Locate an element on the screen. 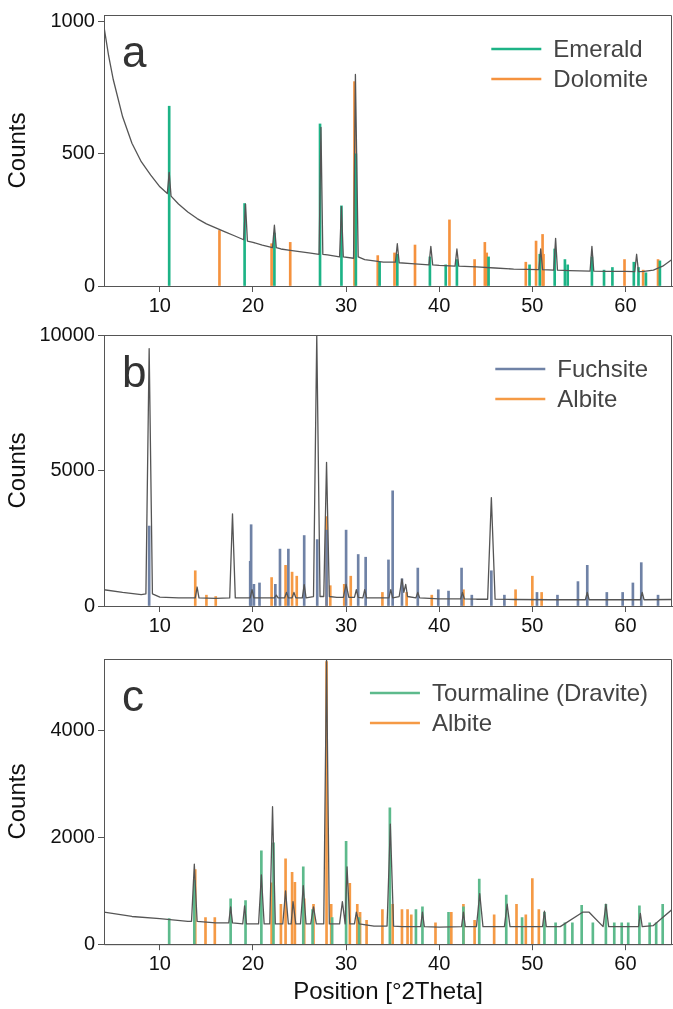  y-tick-label: 5000 is located at coordinates (72, 469).